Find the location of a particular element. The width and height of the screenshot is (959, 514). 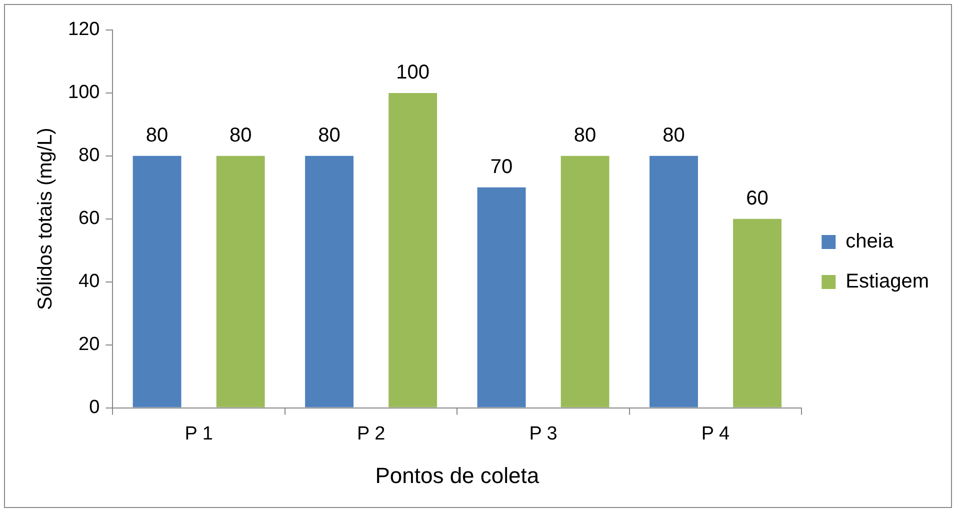

y-tick-label: 100 is located at coordinates (84, 93).